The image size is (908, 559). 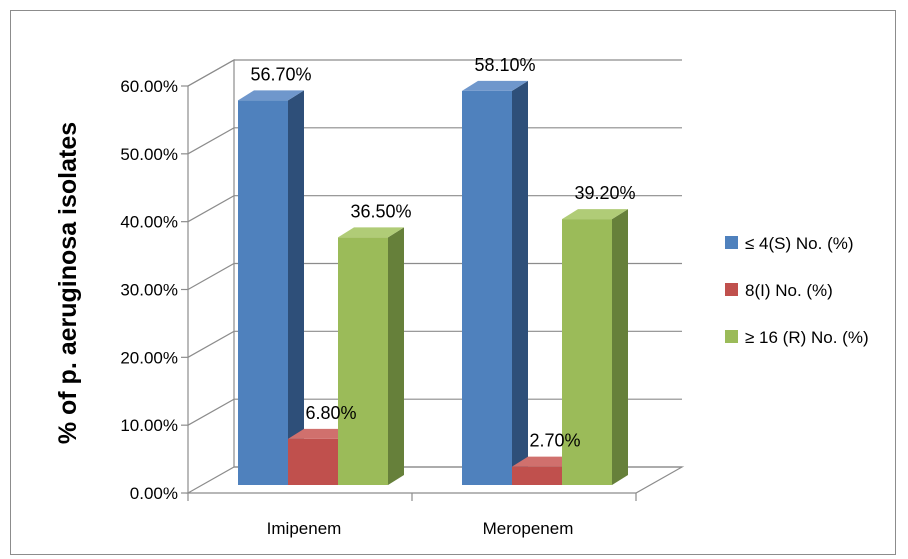 I want to click on category-label: Meropenem, so click(x=528, y=528).